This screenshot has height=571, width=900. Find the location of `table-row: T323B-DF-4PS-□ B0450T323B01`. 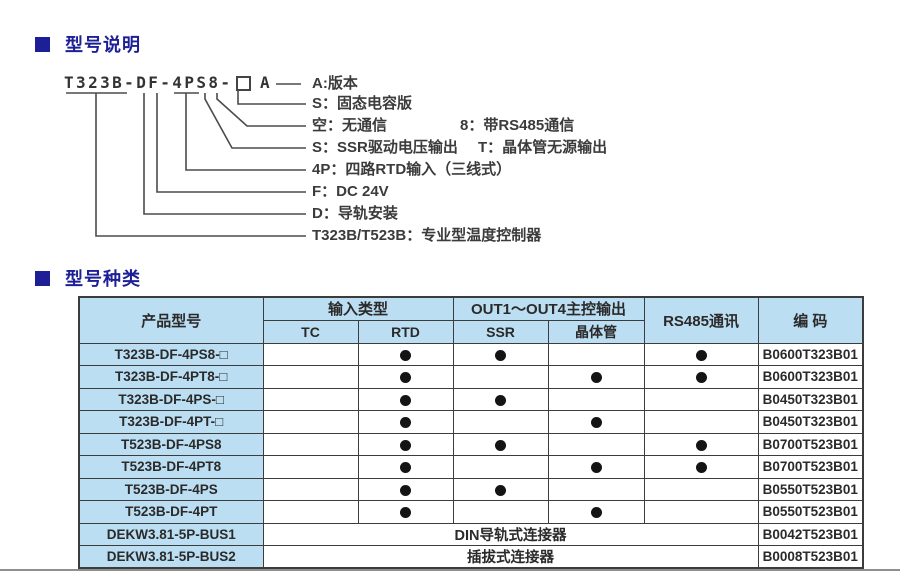

table-row: T323B-DF-4PS-□ B0450T323B01 is located at coordinates (471, 399).